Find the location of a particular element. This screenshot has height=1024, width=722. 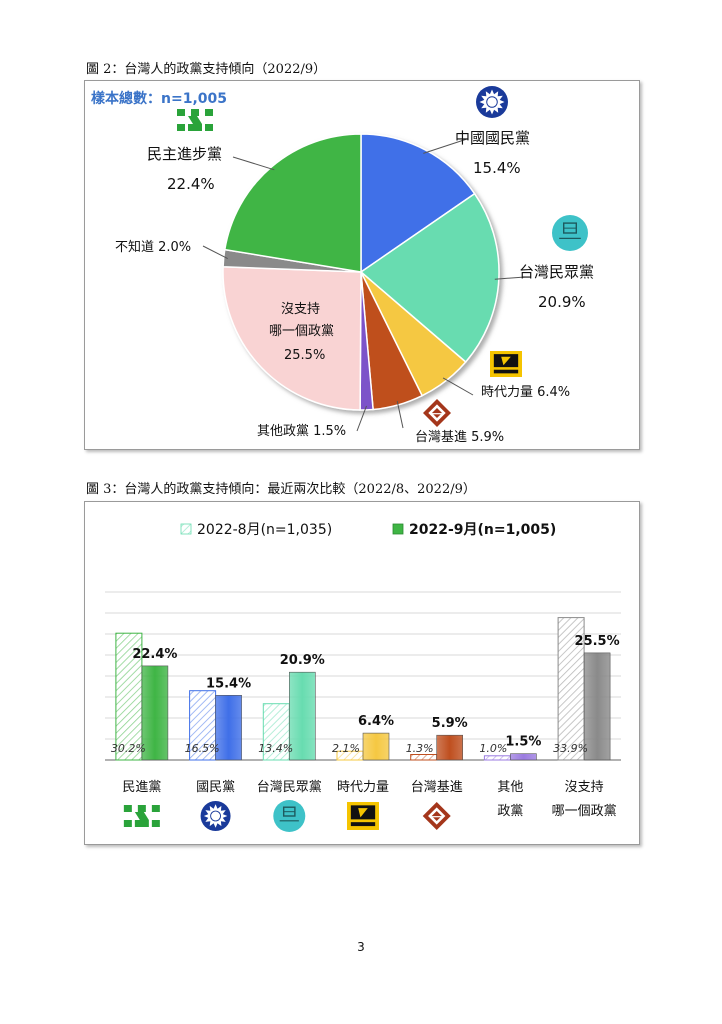

page-number: 3 is located at coordinates (361, 947).